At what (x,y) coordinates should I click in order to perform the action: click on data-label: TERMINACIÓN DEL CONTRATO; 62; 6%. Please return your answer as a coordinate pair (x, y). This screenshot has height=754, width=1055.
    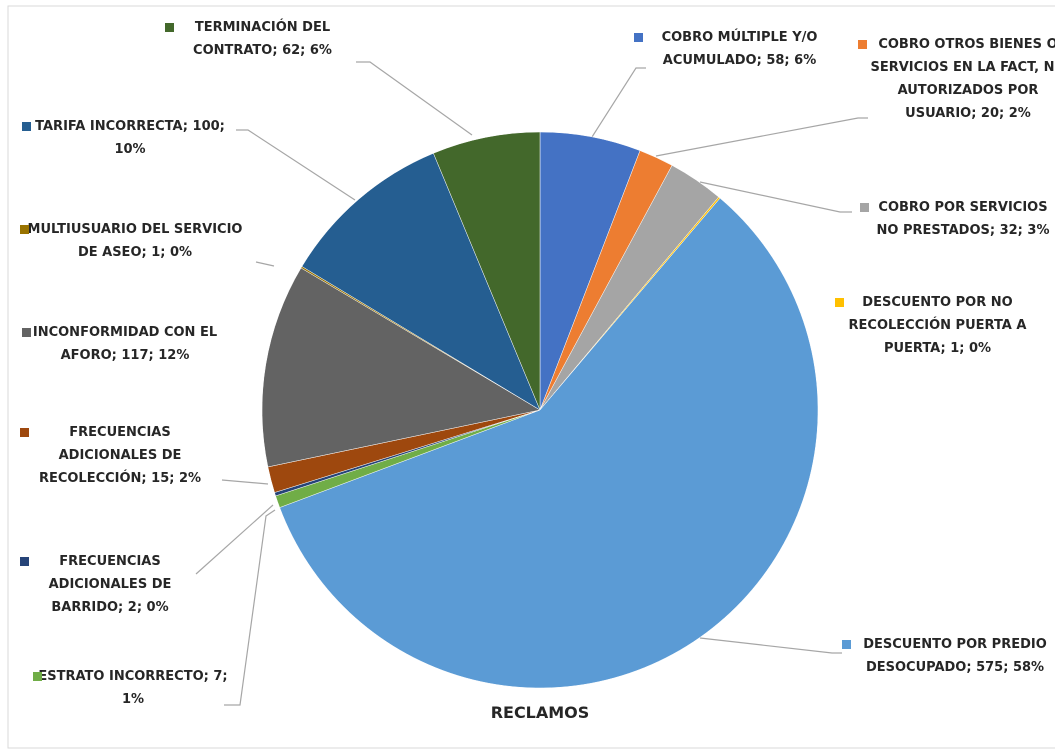
    Looking at the image, I should click on (262, 39).